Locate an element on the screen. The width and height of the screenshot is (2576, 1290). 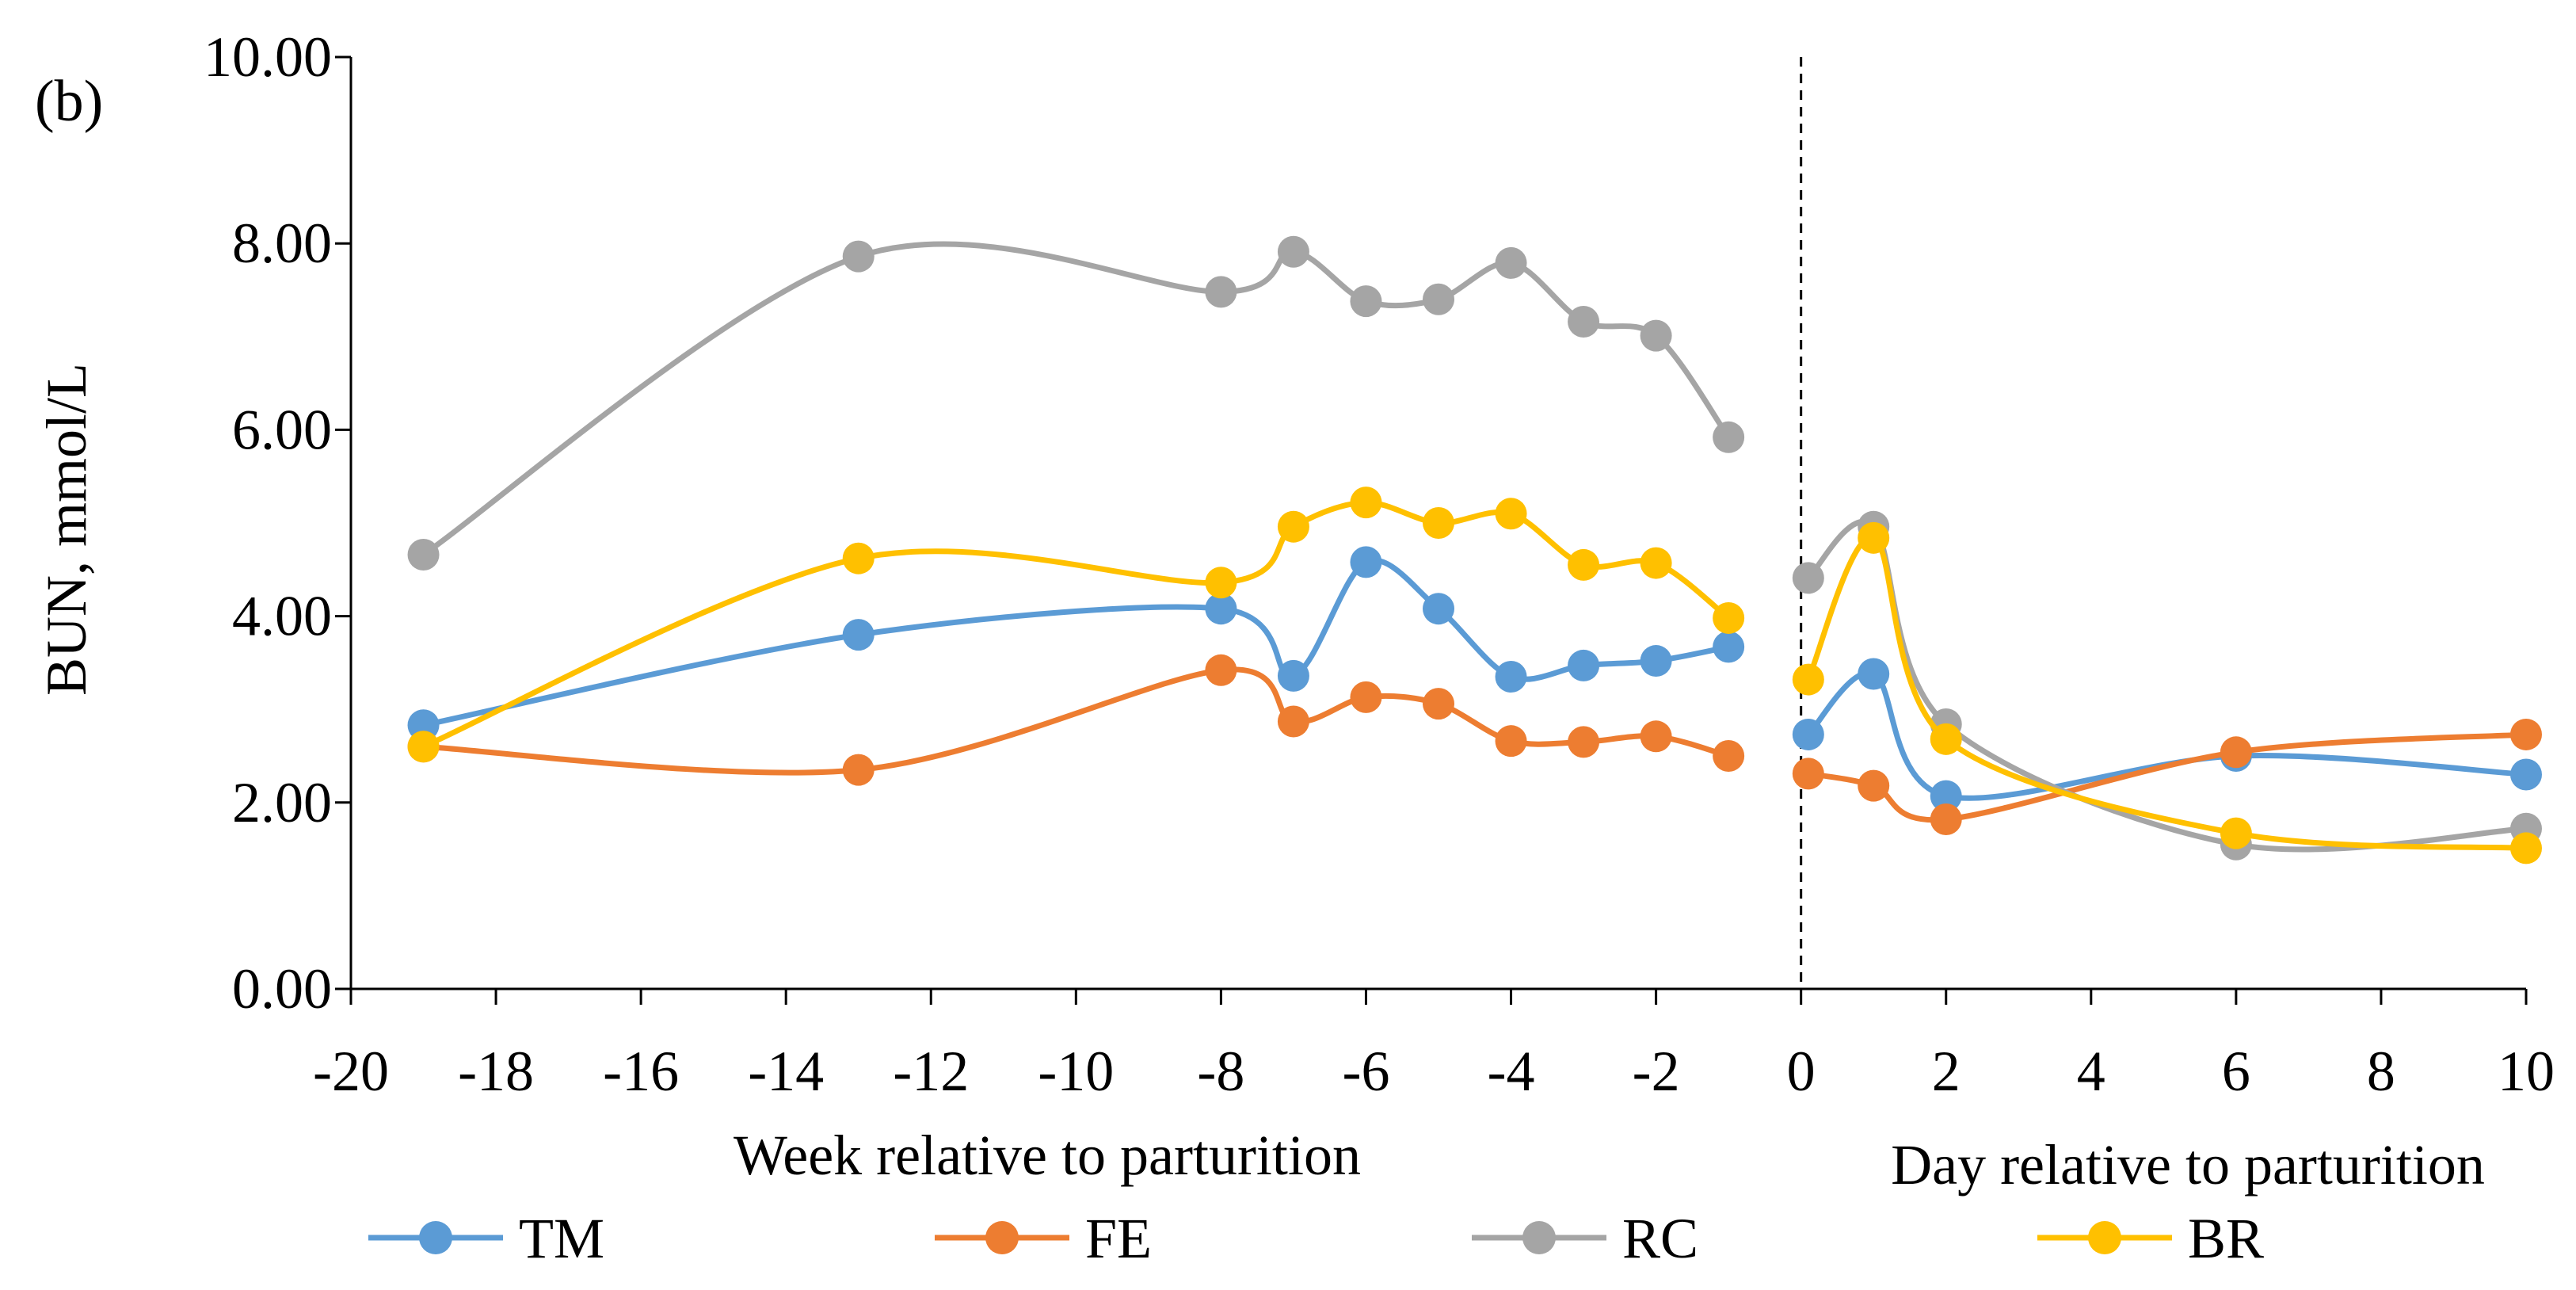
series-fe is located at coordinates (1474, 745).